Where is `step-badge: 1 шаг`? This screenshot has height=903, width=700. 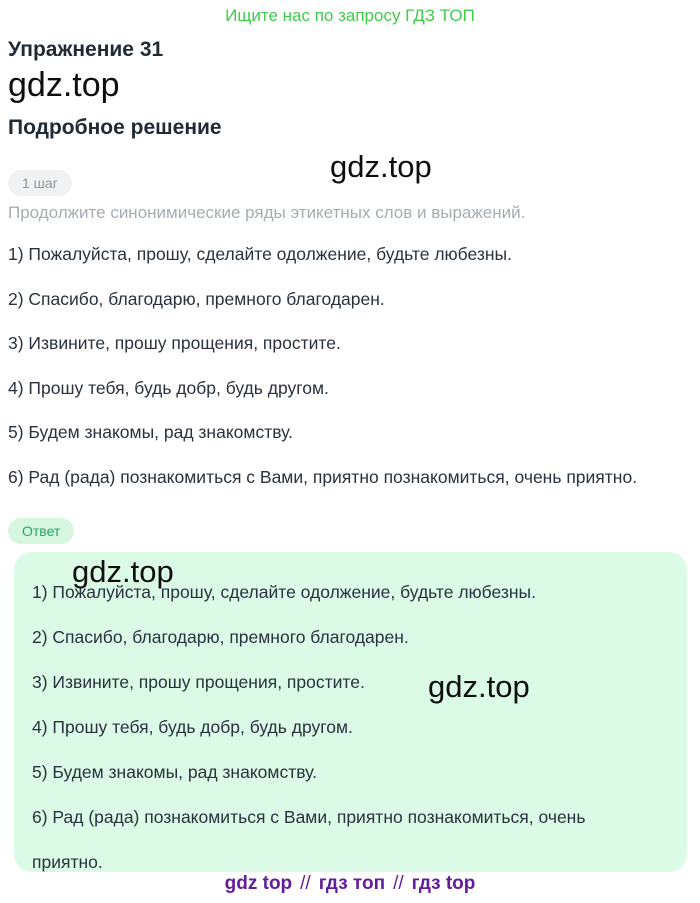
step-badge: 1 шаг is located at coordinates (40, 183).